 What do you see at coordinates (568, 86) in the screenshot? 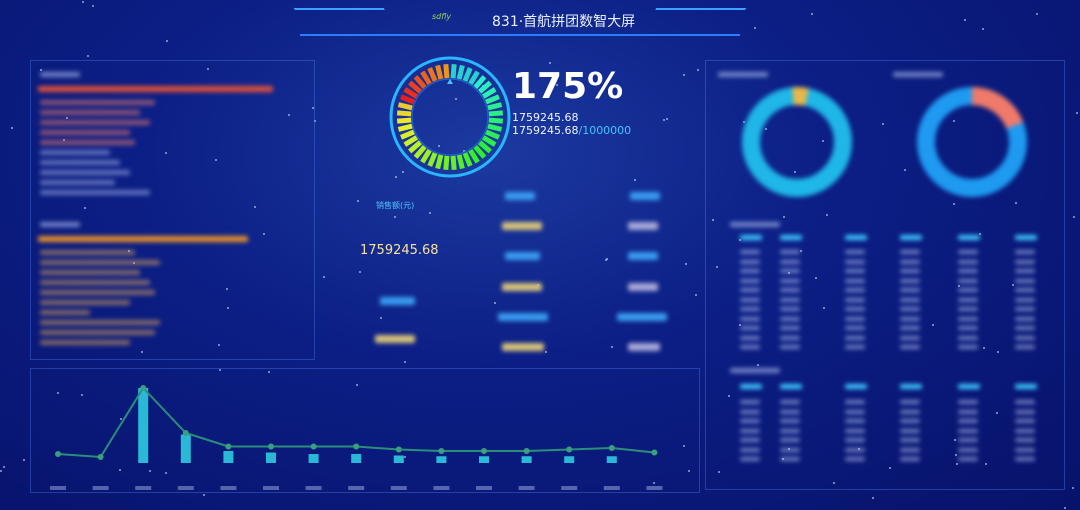
I see `gauge-percent: 175%` at bounding box center [568, 86].